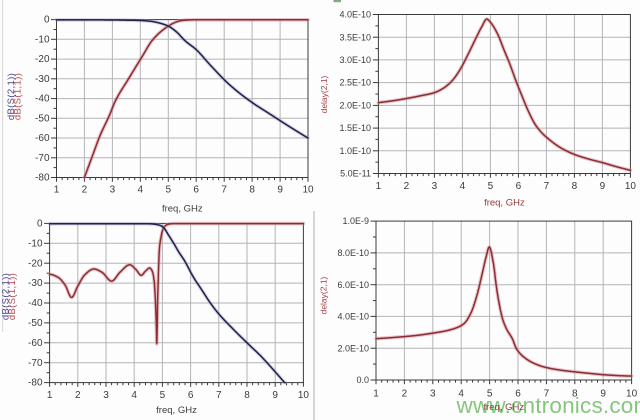 The image size is (640, 420). What do you see at coordinates (353, 285) in the screenshot?
I see `svg-text: 6.0E-10` at bounding box center [353, 285].